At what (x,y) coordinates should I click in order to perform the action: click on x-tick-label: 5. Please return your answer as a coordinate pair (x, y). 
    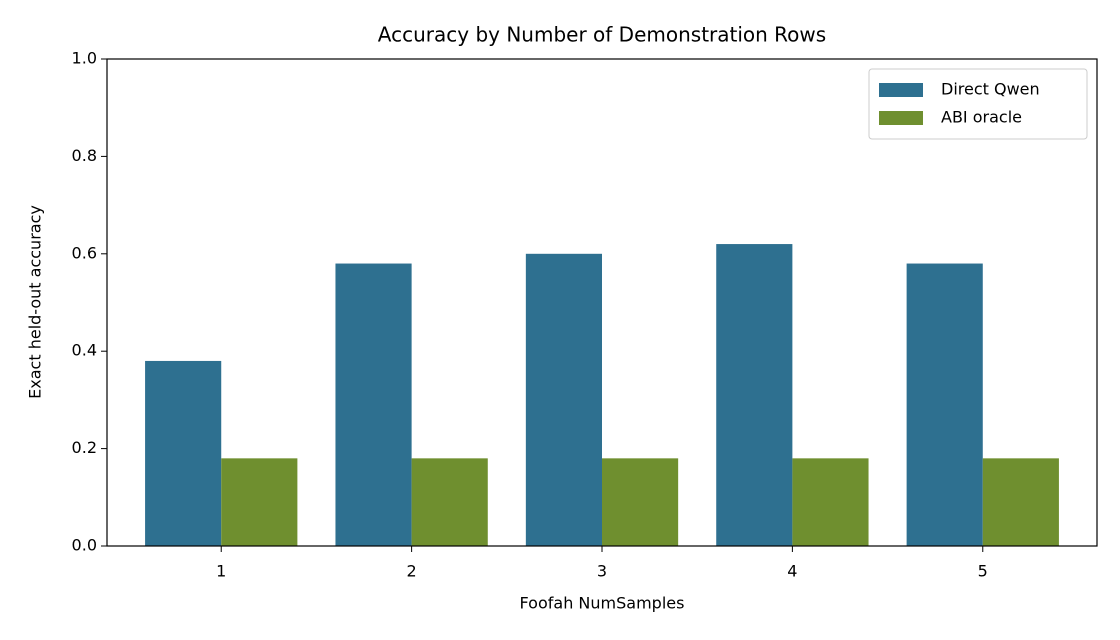
    Looking at the image, I should click on (983, 571).